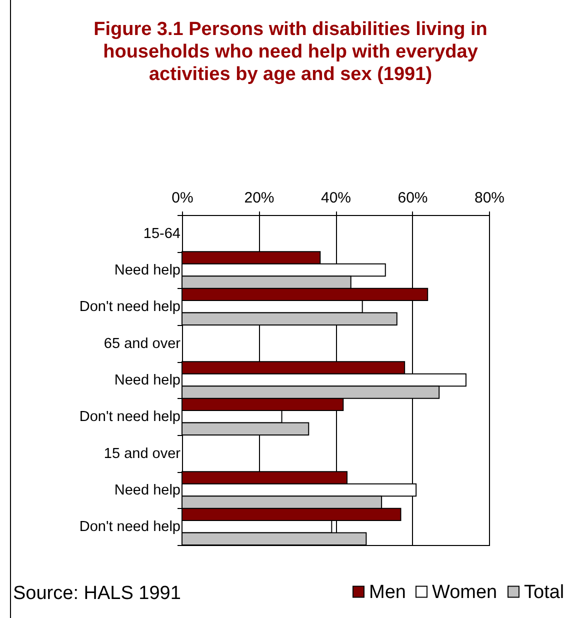  Describe the element at coordinates (161, 234) in the screenshot. I see `y-tick-label: 15-64` at that location.